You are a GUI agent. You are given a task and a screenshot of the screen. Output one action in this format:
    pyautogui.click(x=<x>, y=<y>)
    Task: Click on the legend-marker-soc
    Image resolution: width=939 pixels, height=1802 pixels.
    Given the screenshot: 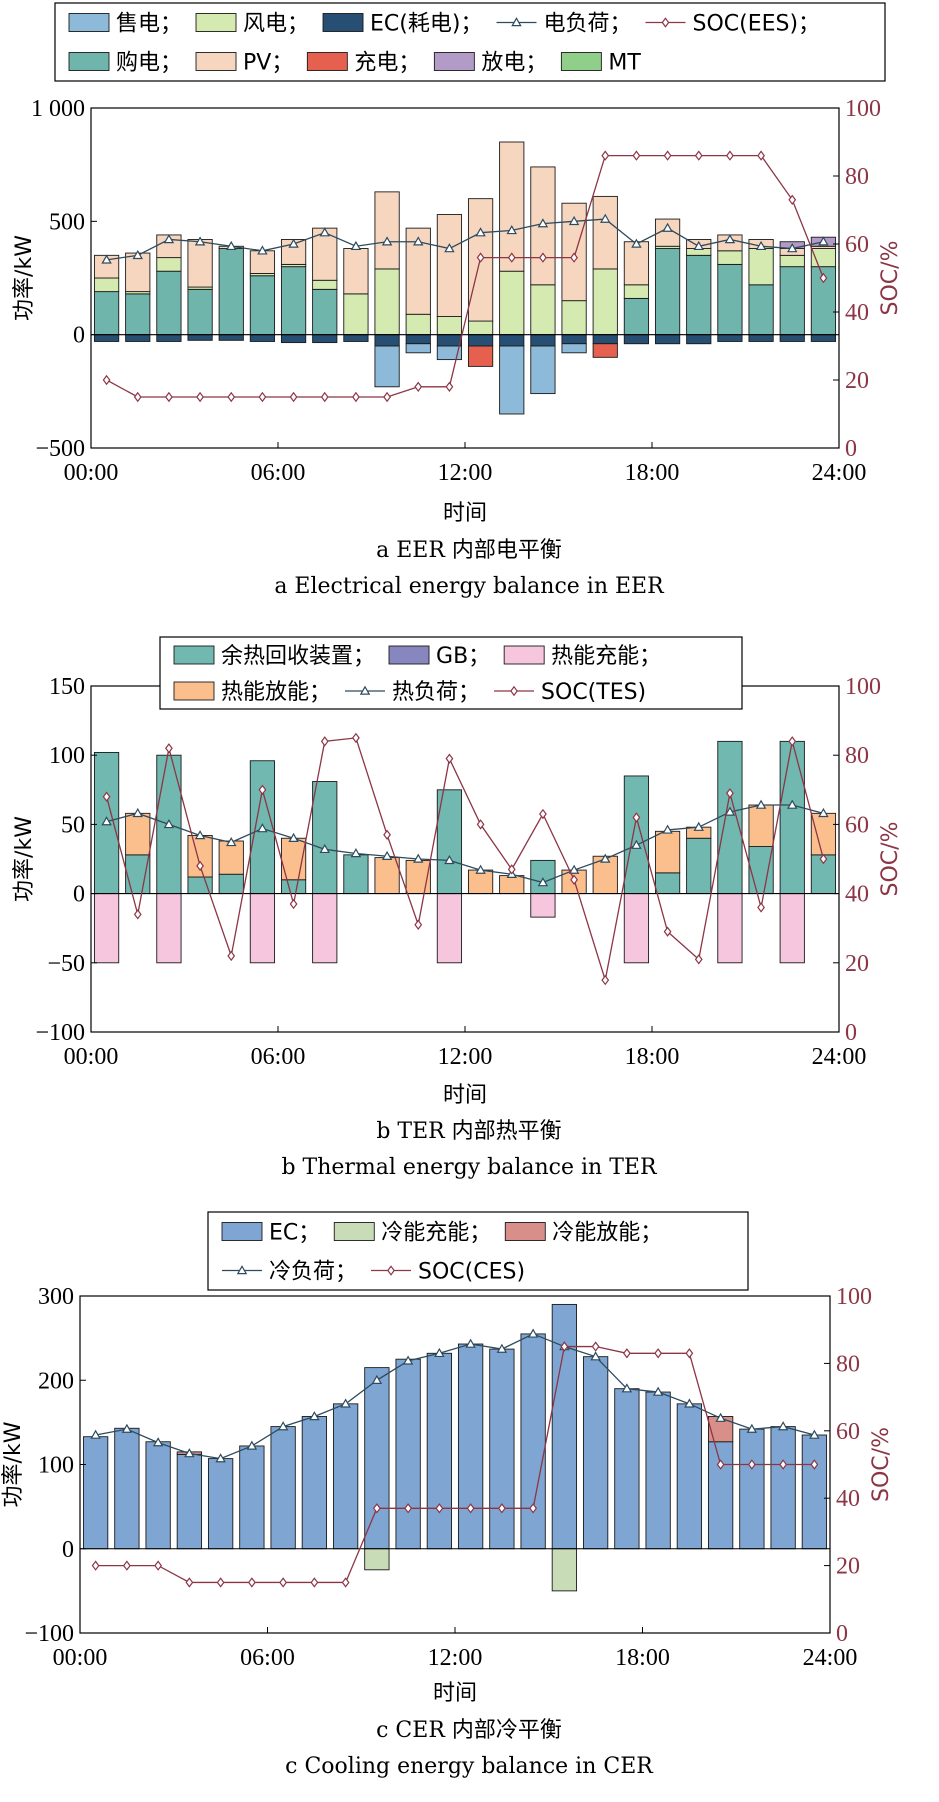 What is the action you would take?
    pyautogui.click(x=391, y=1270)
    